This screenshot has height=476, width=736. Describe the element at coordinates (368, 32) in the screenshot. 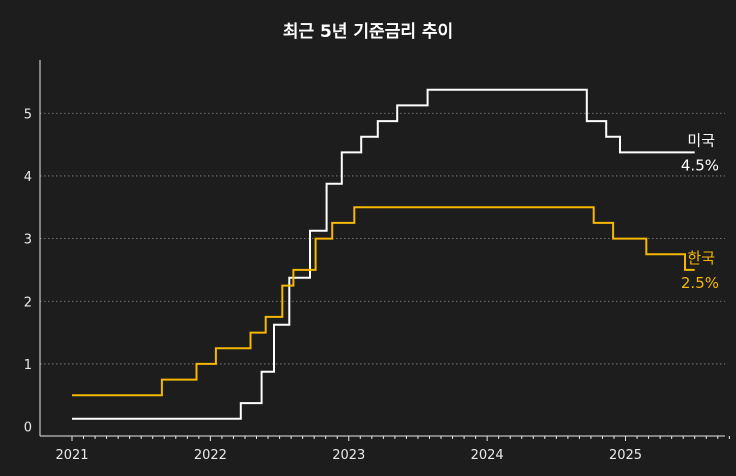

I see `chart-title: 최근 5년 기준금리 추이` at that location.